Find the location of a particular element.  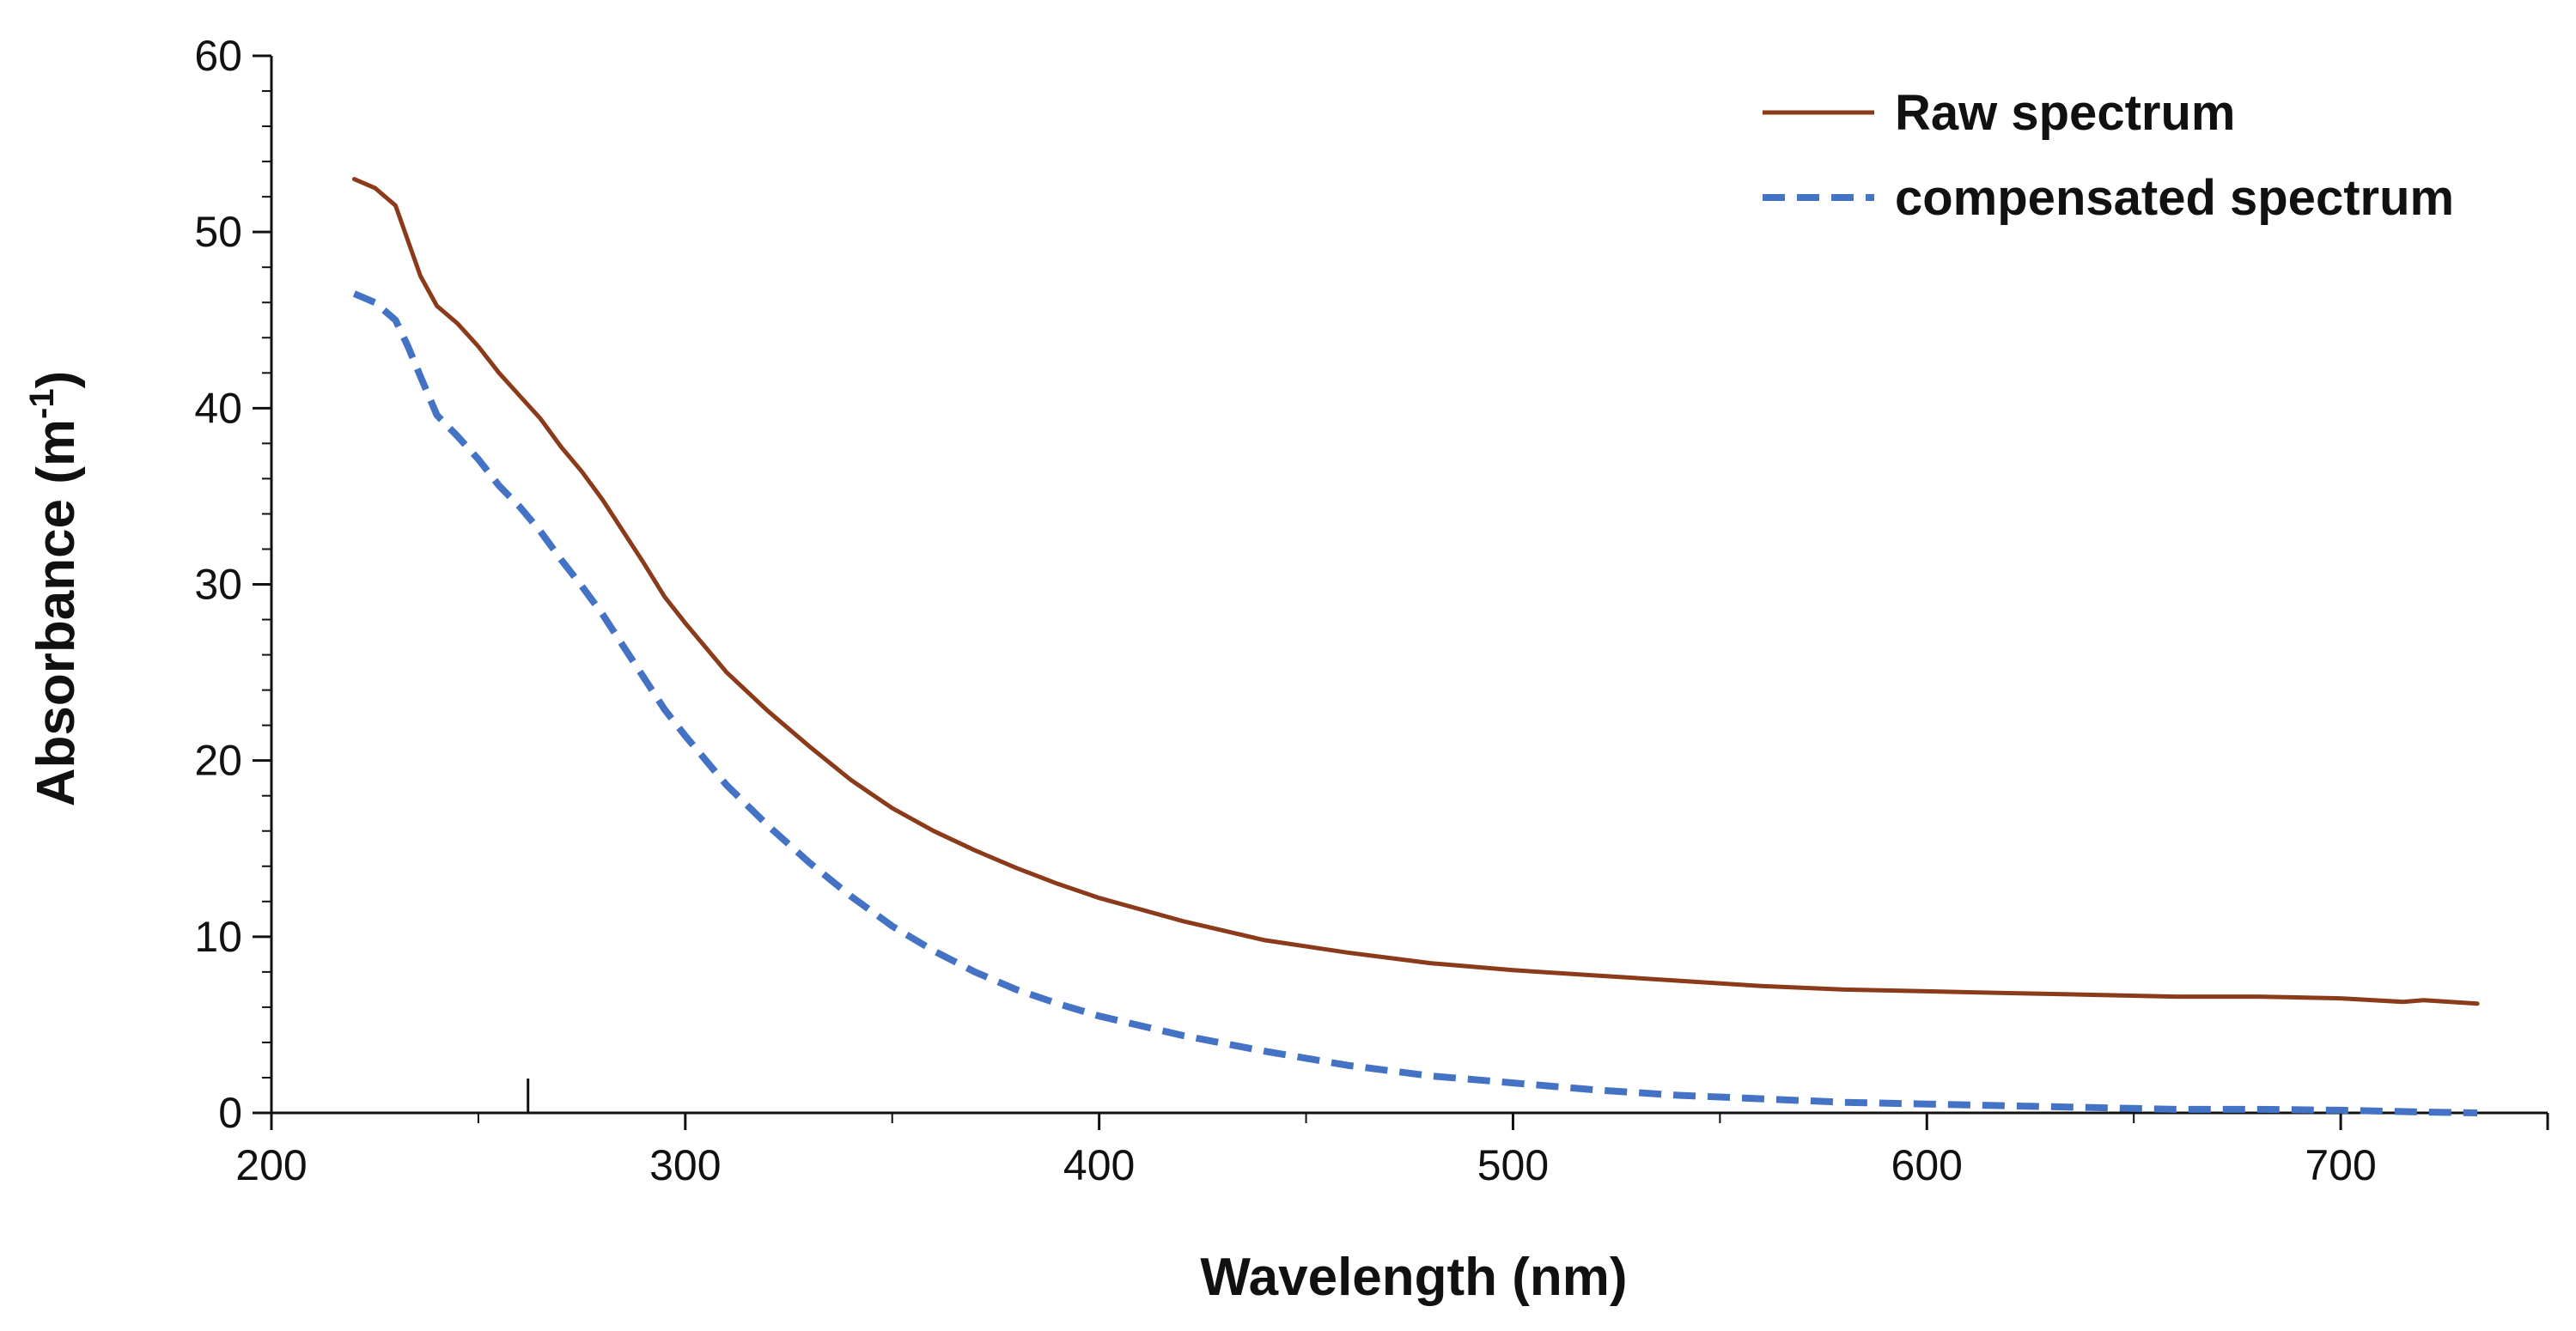

legend: Raw spectrum compensated spectrum is located at coordinates (2108, 155).